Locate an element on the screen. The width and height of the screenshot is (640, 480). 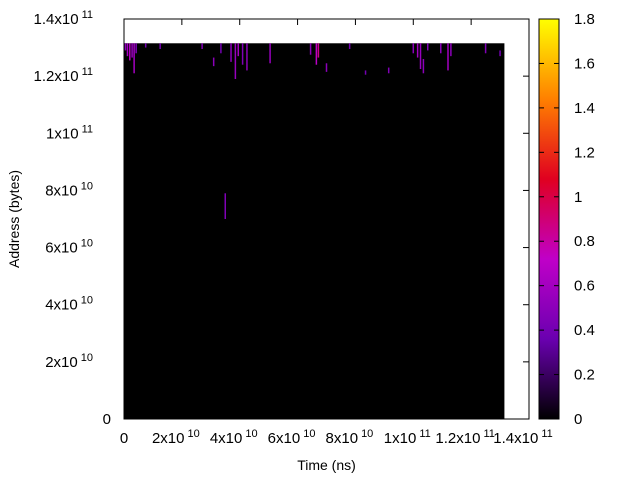
y-tick-label-text: 1.4x10 11 is located at coordinates (63, 18).